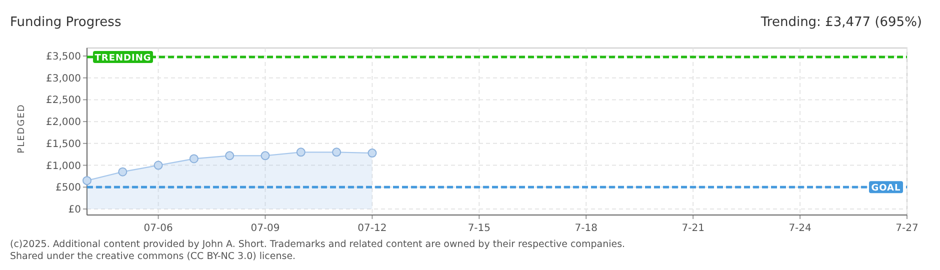 The image size is (940, 270). What do you see at coordinates (63, 122) in the screenshot?
I see `y-tick-label: £2,000` at bounding box center [63, 122].